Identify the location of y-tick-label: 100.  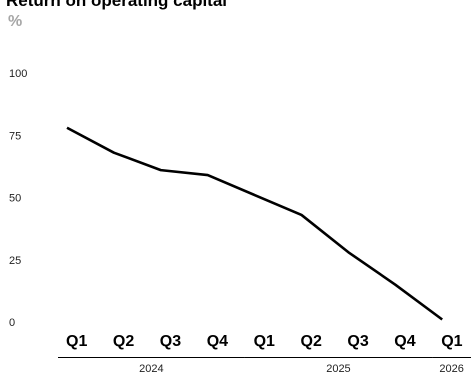
(18, 74).